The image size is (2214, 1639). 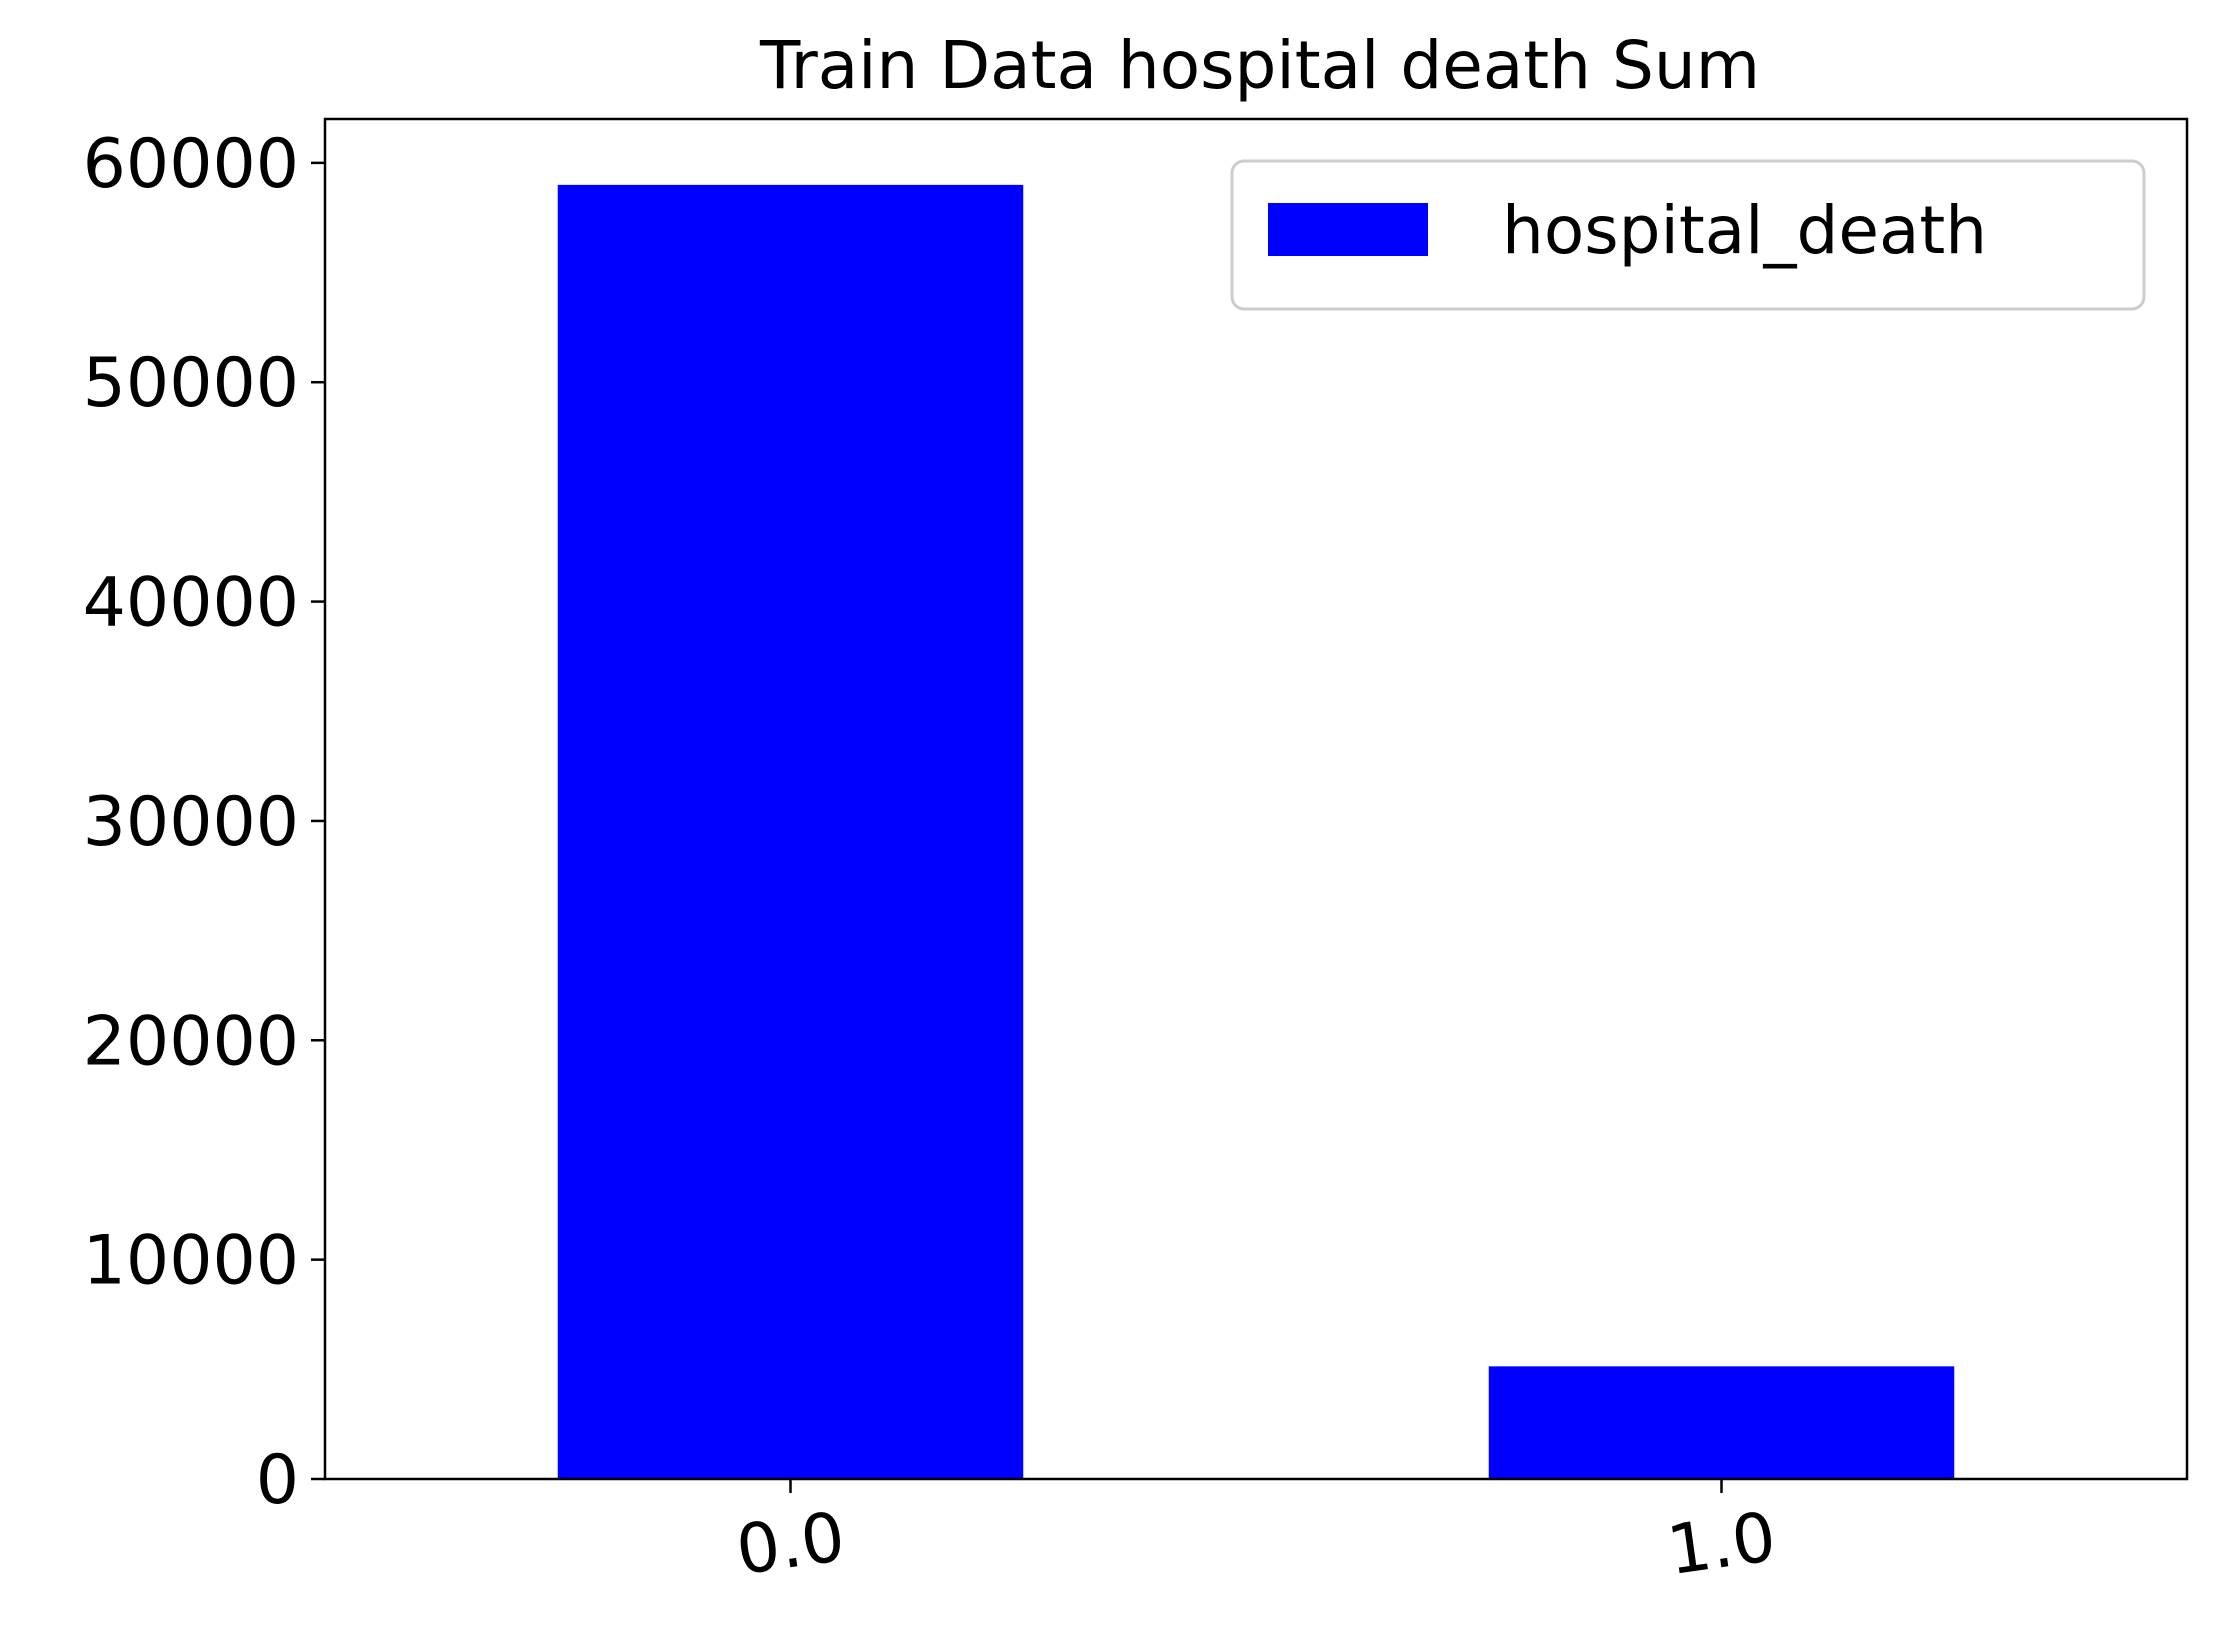 What do you see at coordinates (191, 383) in the screenshot?
I see `y-tick-label: 50000` at bounding box center [191, 383].